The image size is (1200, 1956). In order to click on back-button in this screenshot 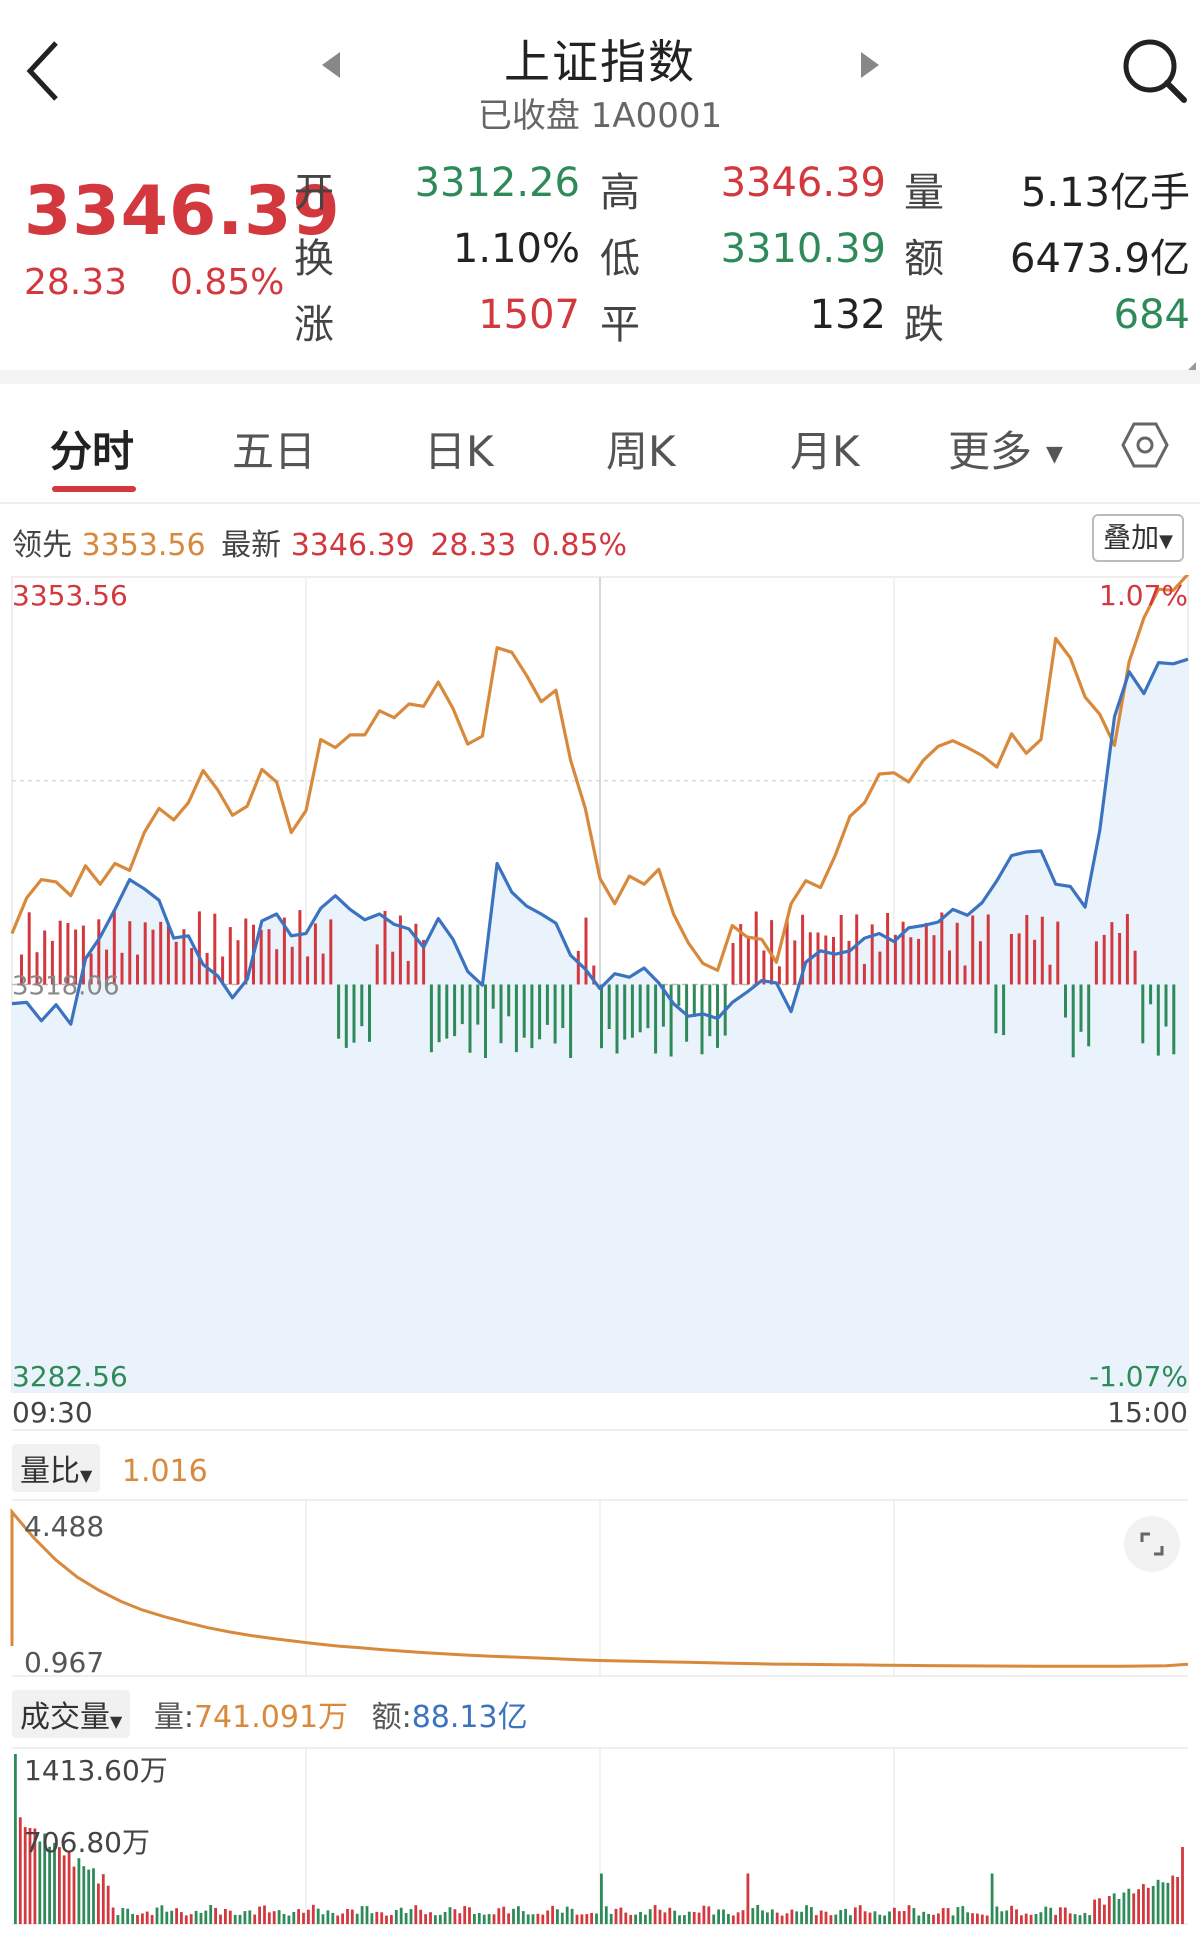, I will do `click(48, 70)`.